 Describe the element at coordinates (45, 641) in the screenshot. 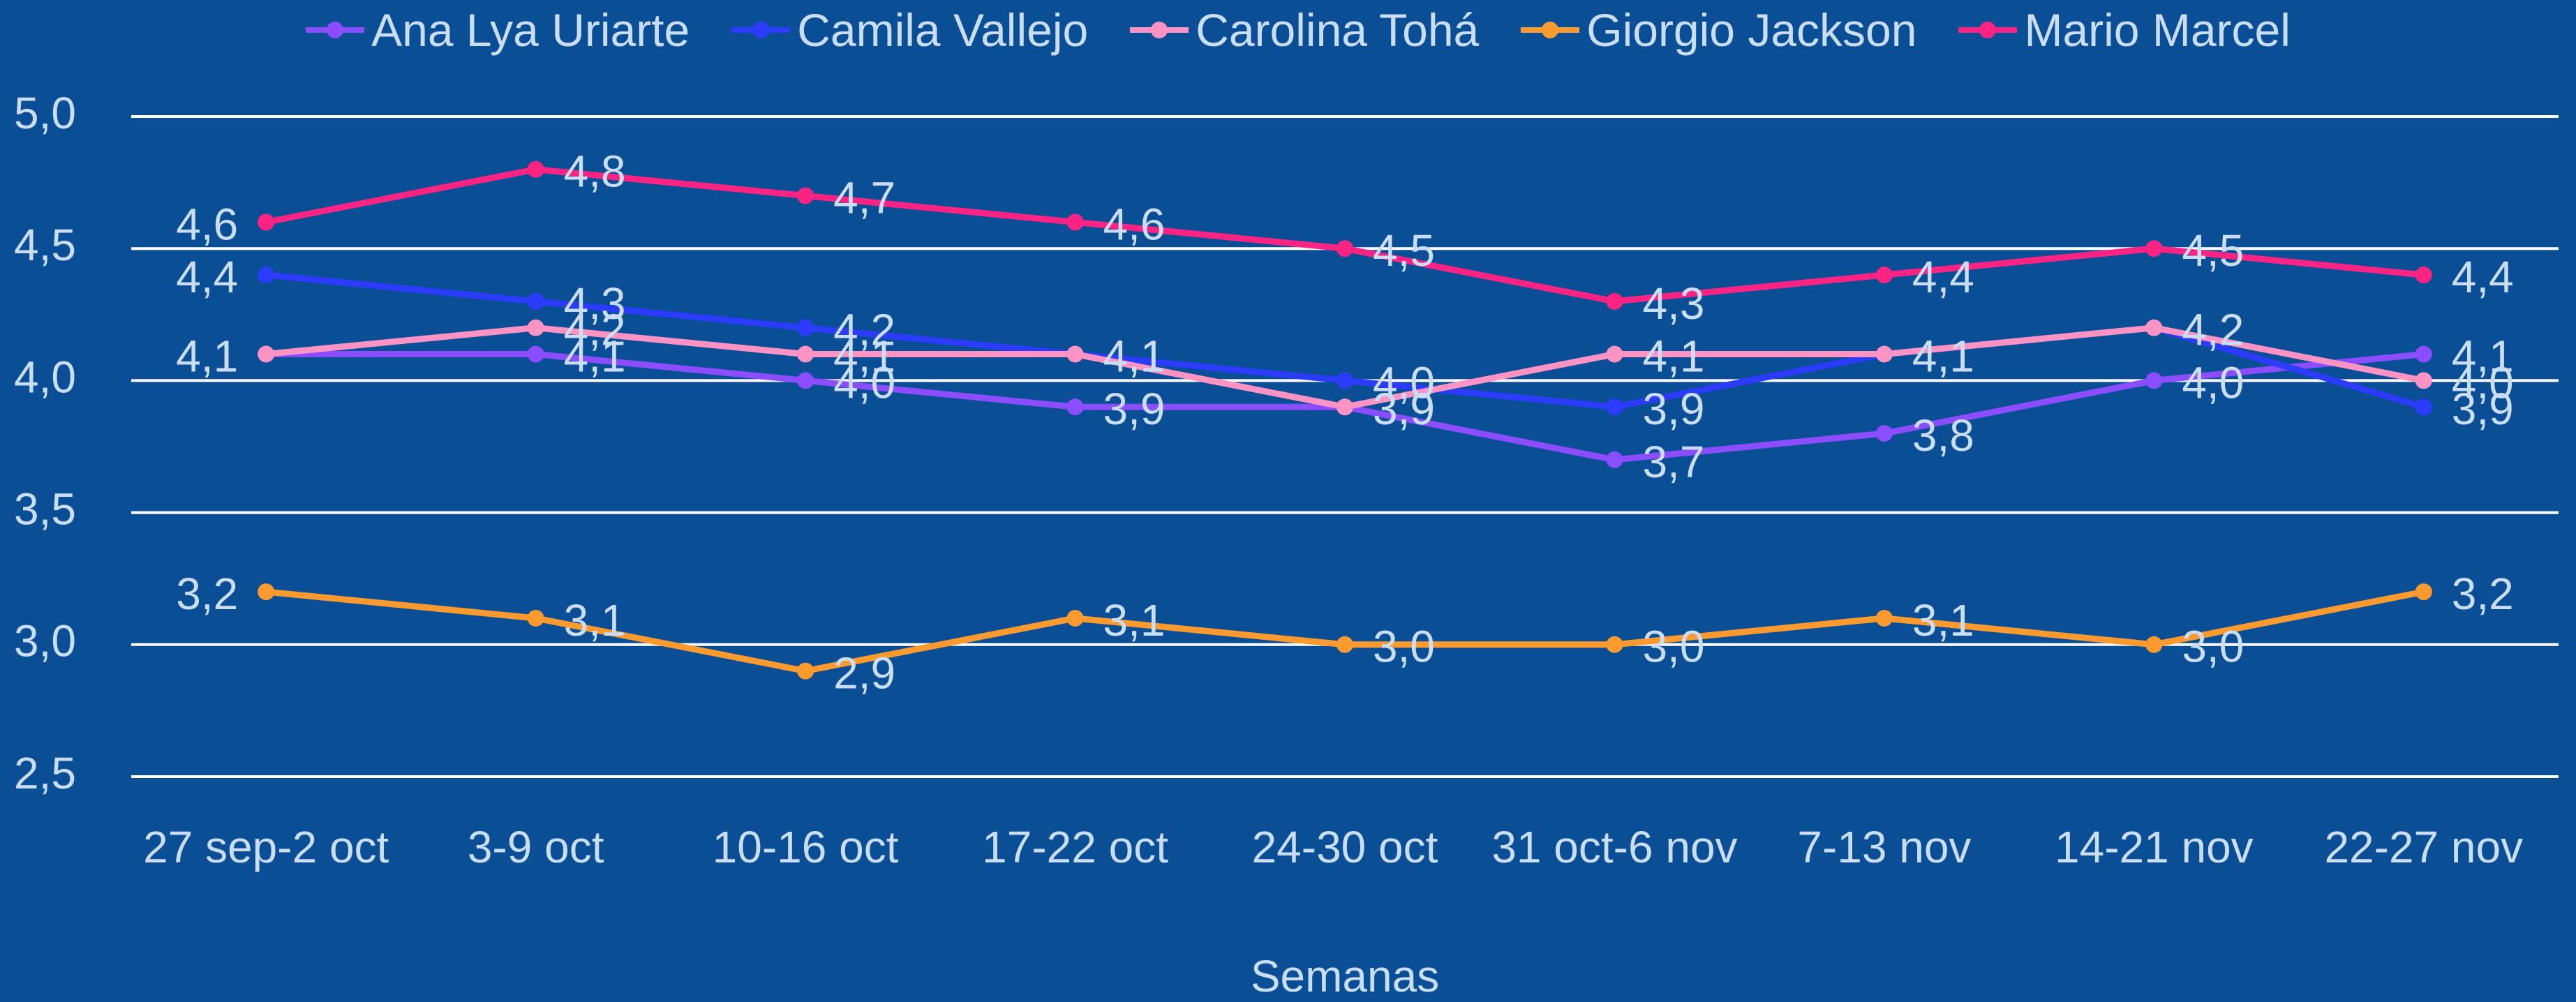

I see `y-tick-label: 3,0` at that location.